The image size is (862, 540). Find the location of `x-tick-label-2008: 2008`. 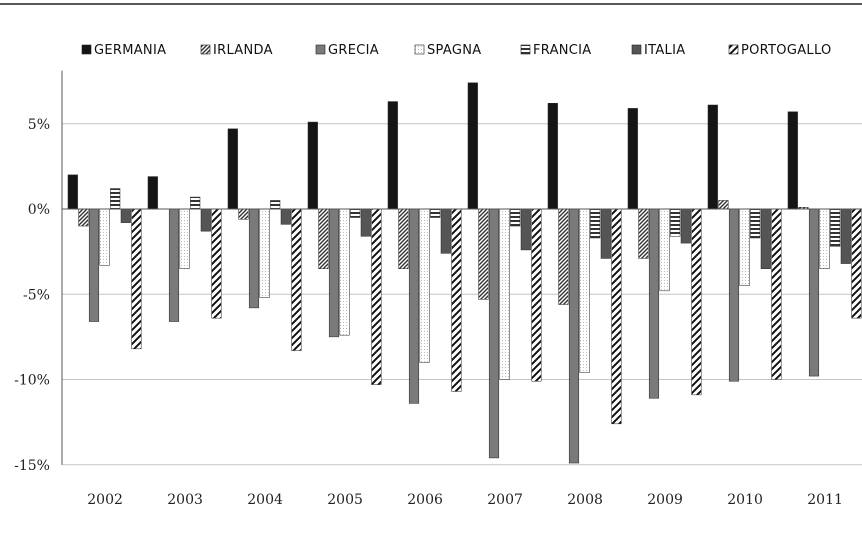

x-tick-label-2008: 2008 is located at coordinates (585, 500).